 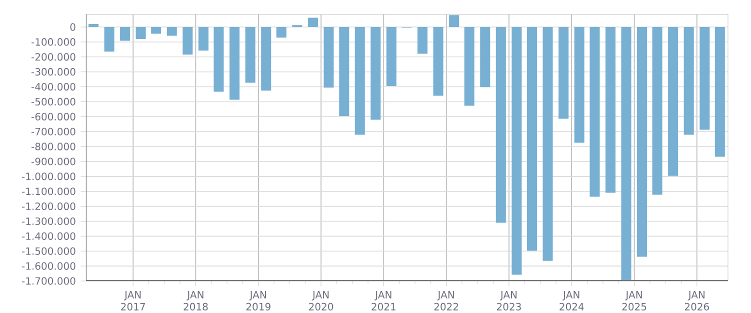 What do you see at coordinates (54, 116) in the screenshot?
I see `y-tick-label: -600.000` at bounding box center [54, 116].